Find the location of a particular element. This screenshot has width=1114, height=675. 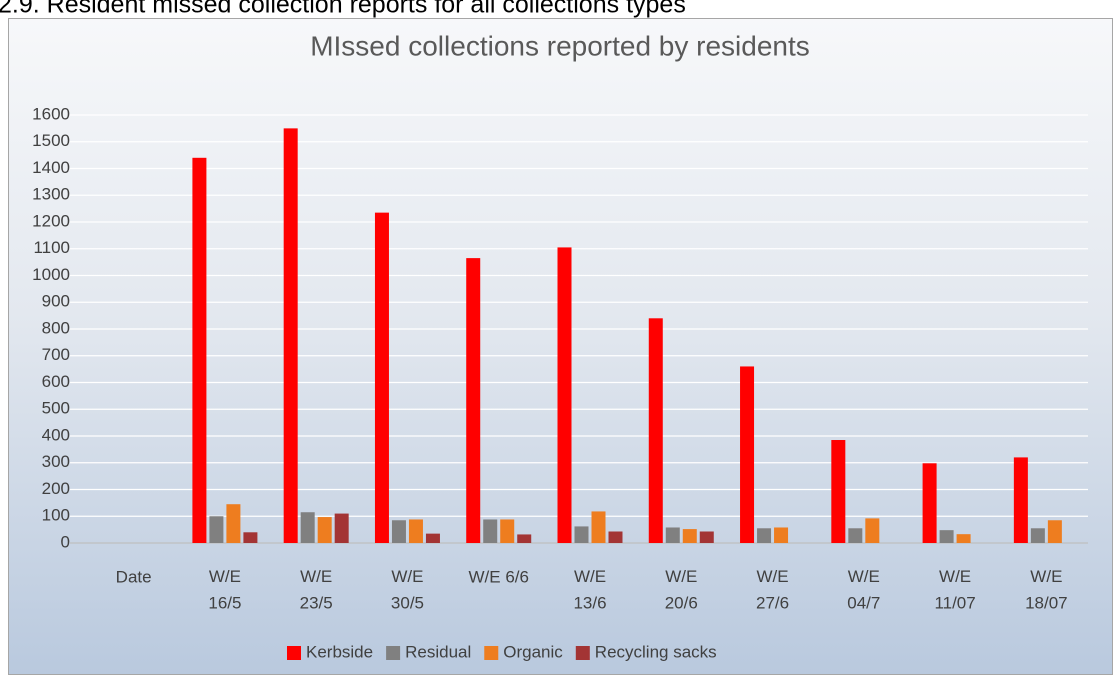

y-tick-label: 900 is located at coordinates (56, 301).